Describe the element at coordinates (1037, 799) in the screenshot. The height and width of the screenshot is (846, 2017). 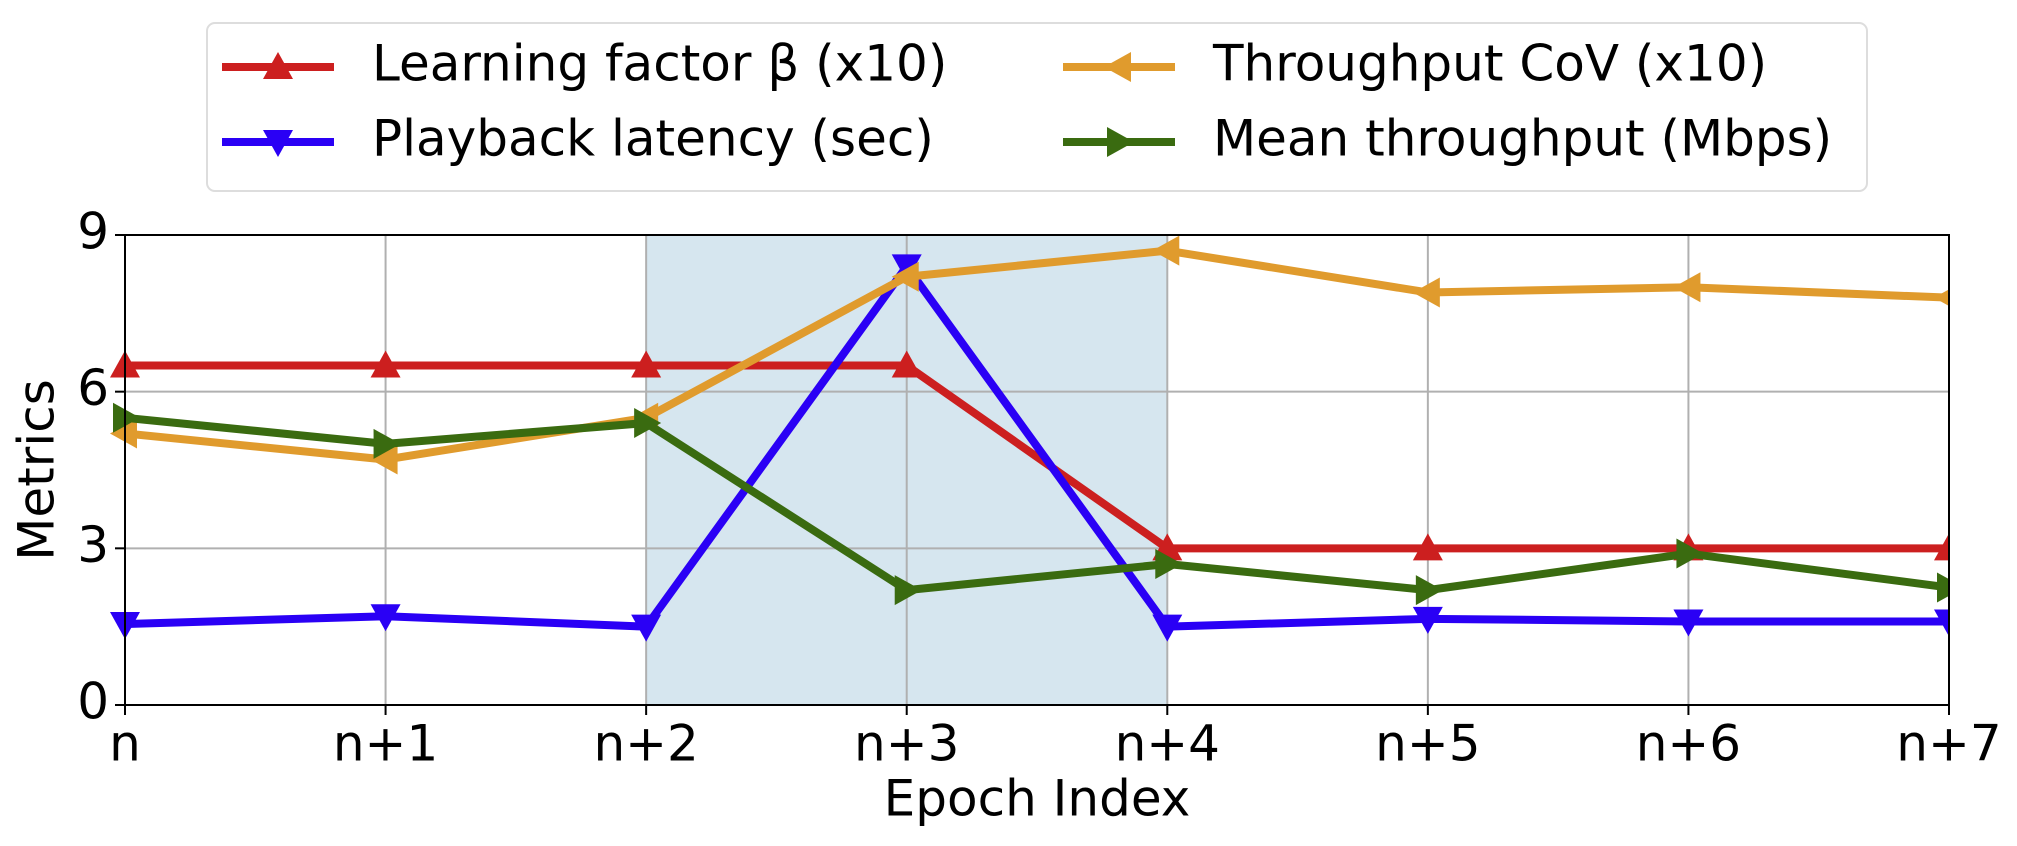
I see `x-axis-label: Epoch Index` at that location.